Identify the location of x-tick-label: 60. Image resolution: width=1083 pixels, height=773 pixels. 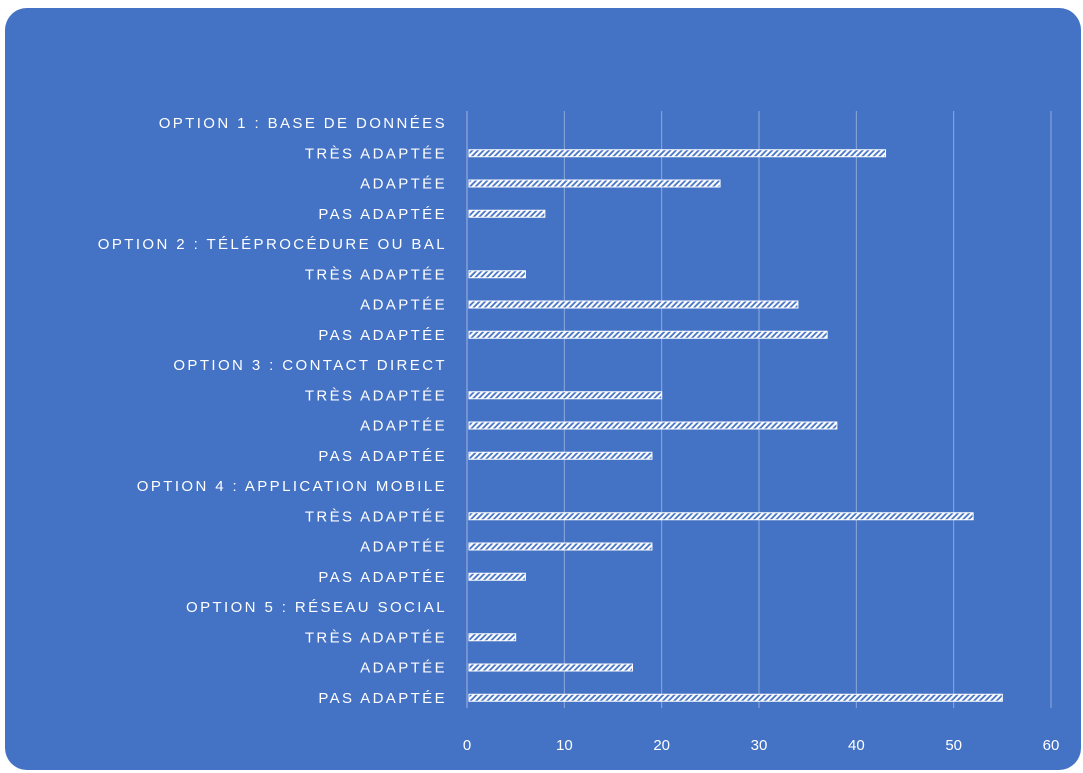
(1051, 745).